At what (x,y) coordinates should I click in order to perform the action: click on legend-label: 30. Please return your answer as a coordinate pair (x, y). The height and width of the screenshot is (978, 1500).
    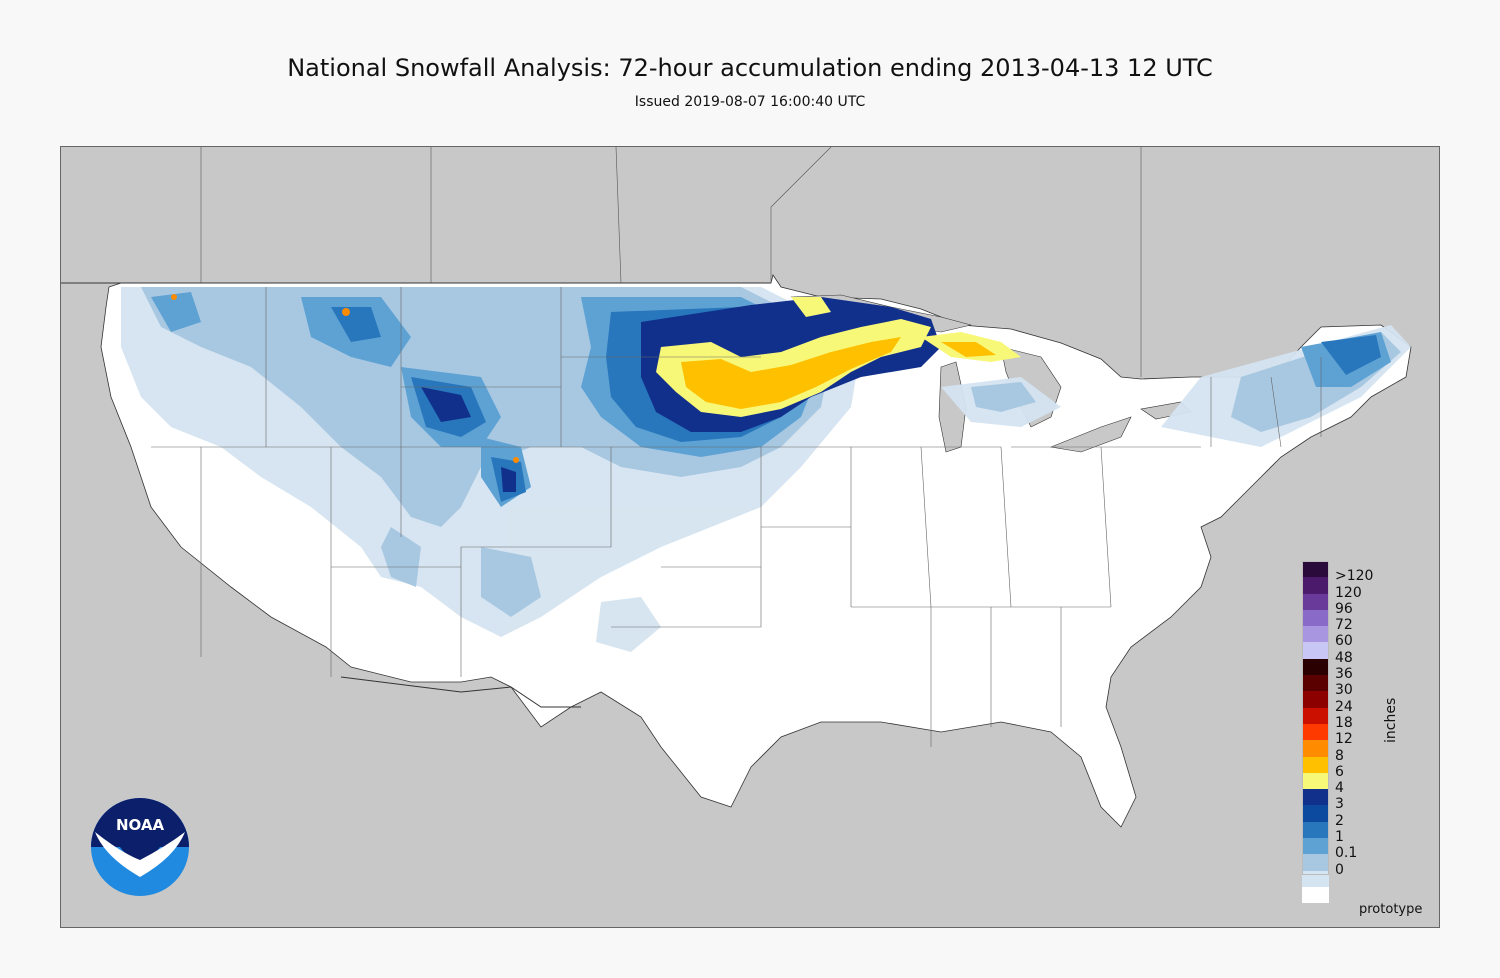
    Looking at the image, I should click on (1344, 690).